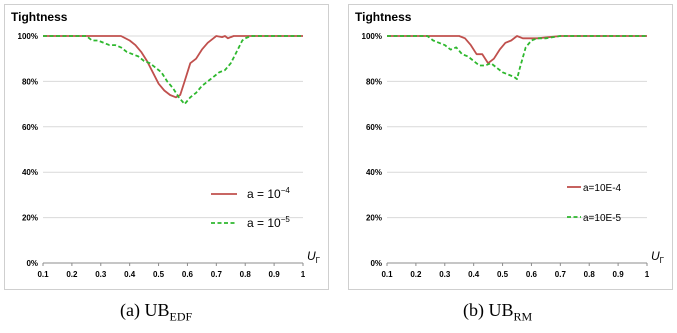 The image size is (677, 333). Describe the element at coordinates (28, 36) in the screenshot. I see `chart-a-y-tick-label: 100%` at that location.